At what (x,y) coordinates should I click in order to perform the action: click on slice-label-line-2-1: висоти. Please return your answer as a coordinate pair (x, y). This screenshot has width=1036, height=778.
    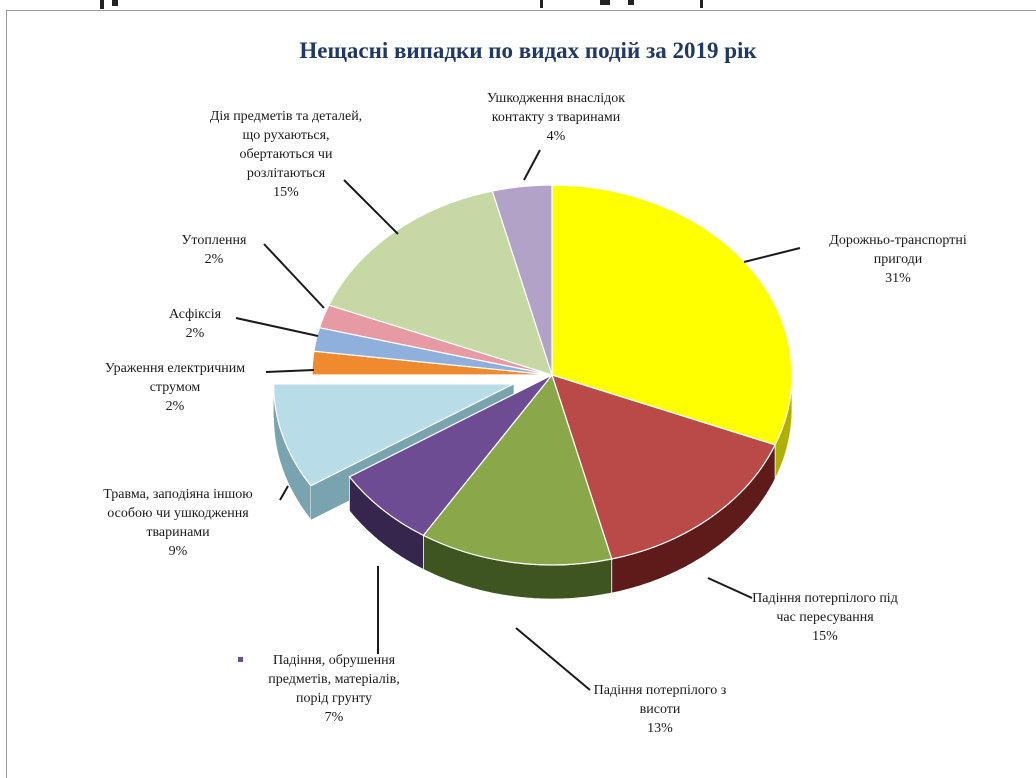
    Looking at the image, I should click on (660, 709).